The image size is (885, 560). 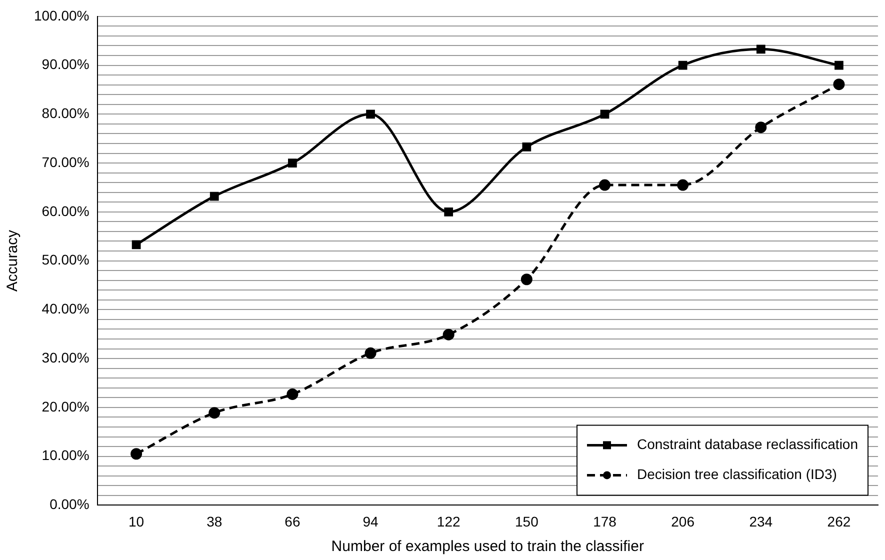 I want to click on y-tick-label: 90.00%, so click(x=66, y=64).